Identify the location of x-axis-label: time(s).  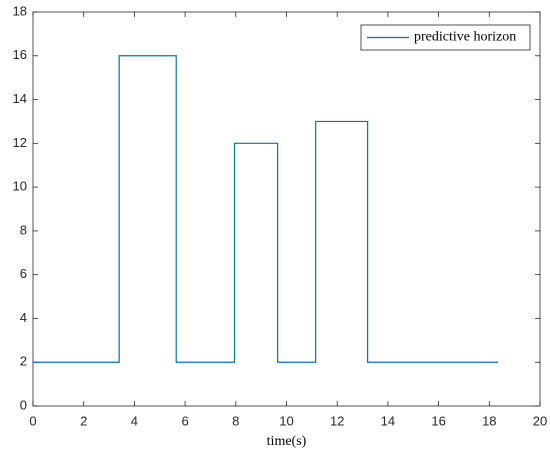
(287, 441).